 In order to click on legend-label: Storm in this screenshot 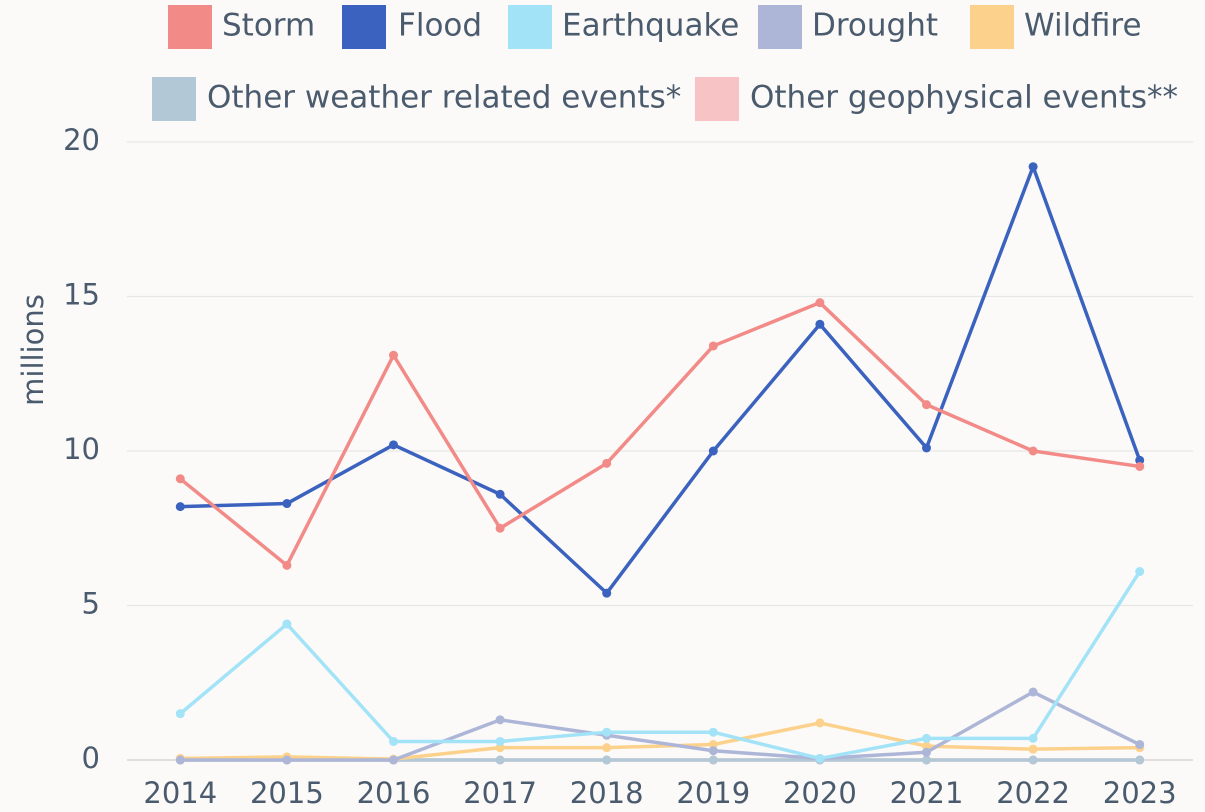, I will do `click(268, 26)`.